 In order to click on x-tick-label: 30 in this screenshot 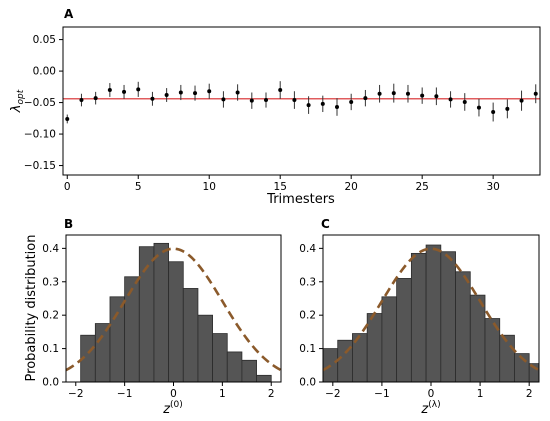, I will do `click(492, 187)`.